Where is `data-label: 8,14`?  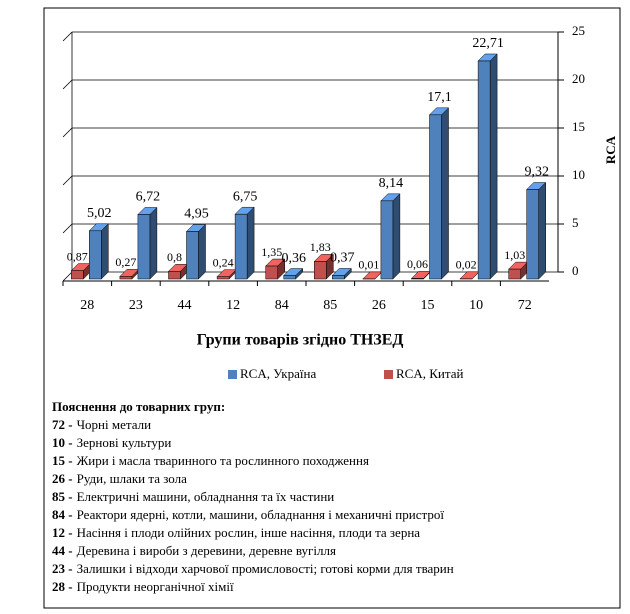 data-label: 8,14 is located at coordinates (391, 183).